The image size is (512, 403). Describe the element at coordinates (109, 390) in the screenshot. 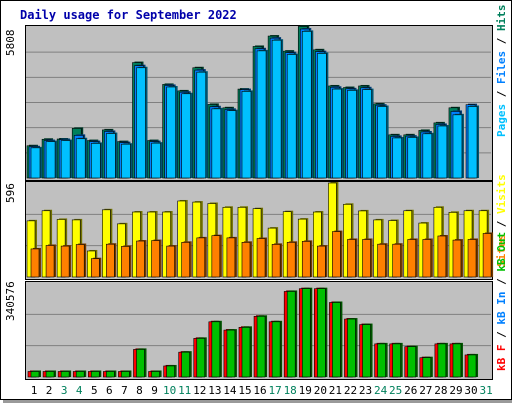

I see `day-label-6: 6` at that location.